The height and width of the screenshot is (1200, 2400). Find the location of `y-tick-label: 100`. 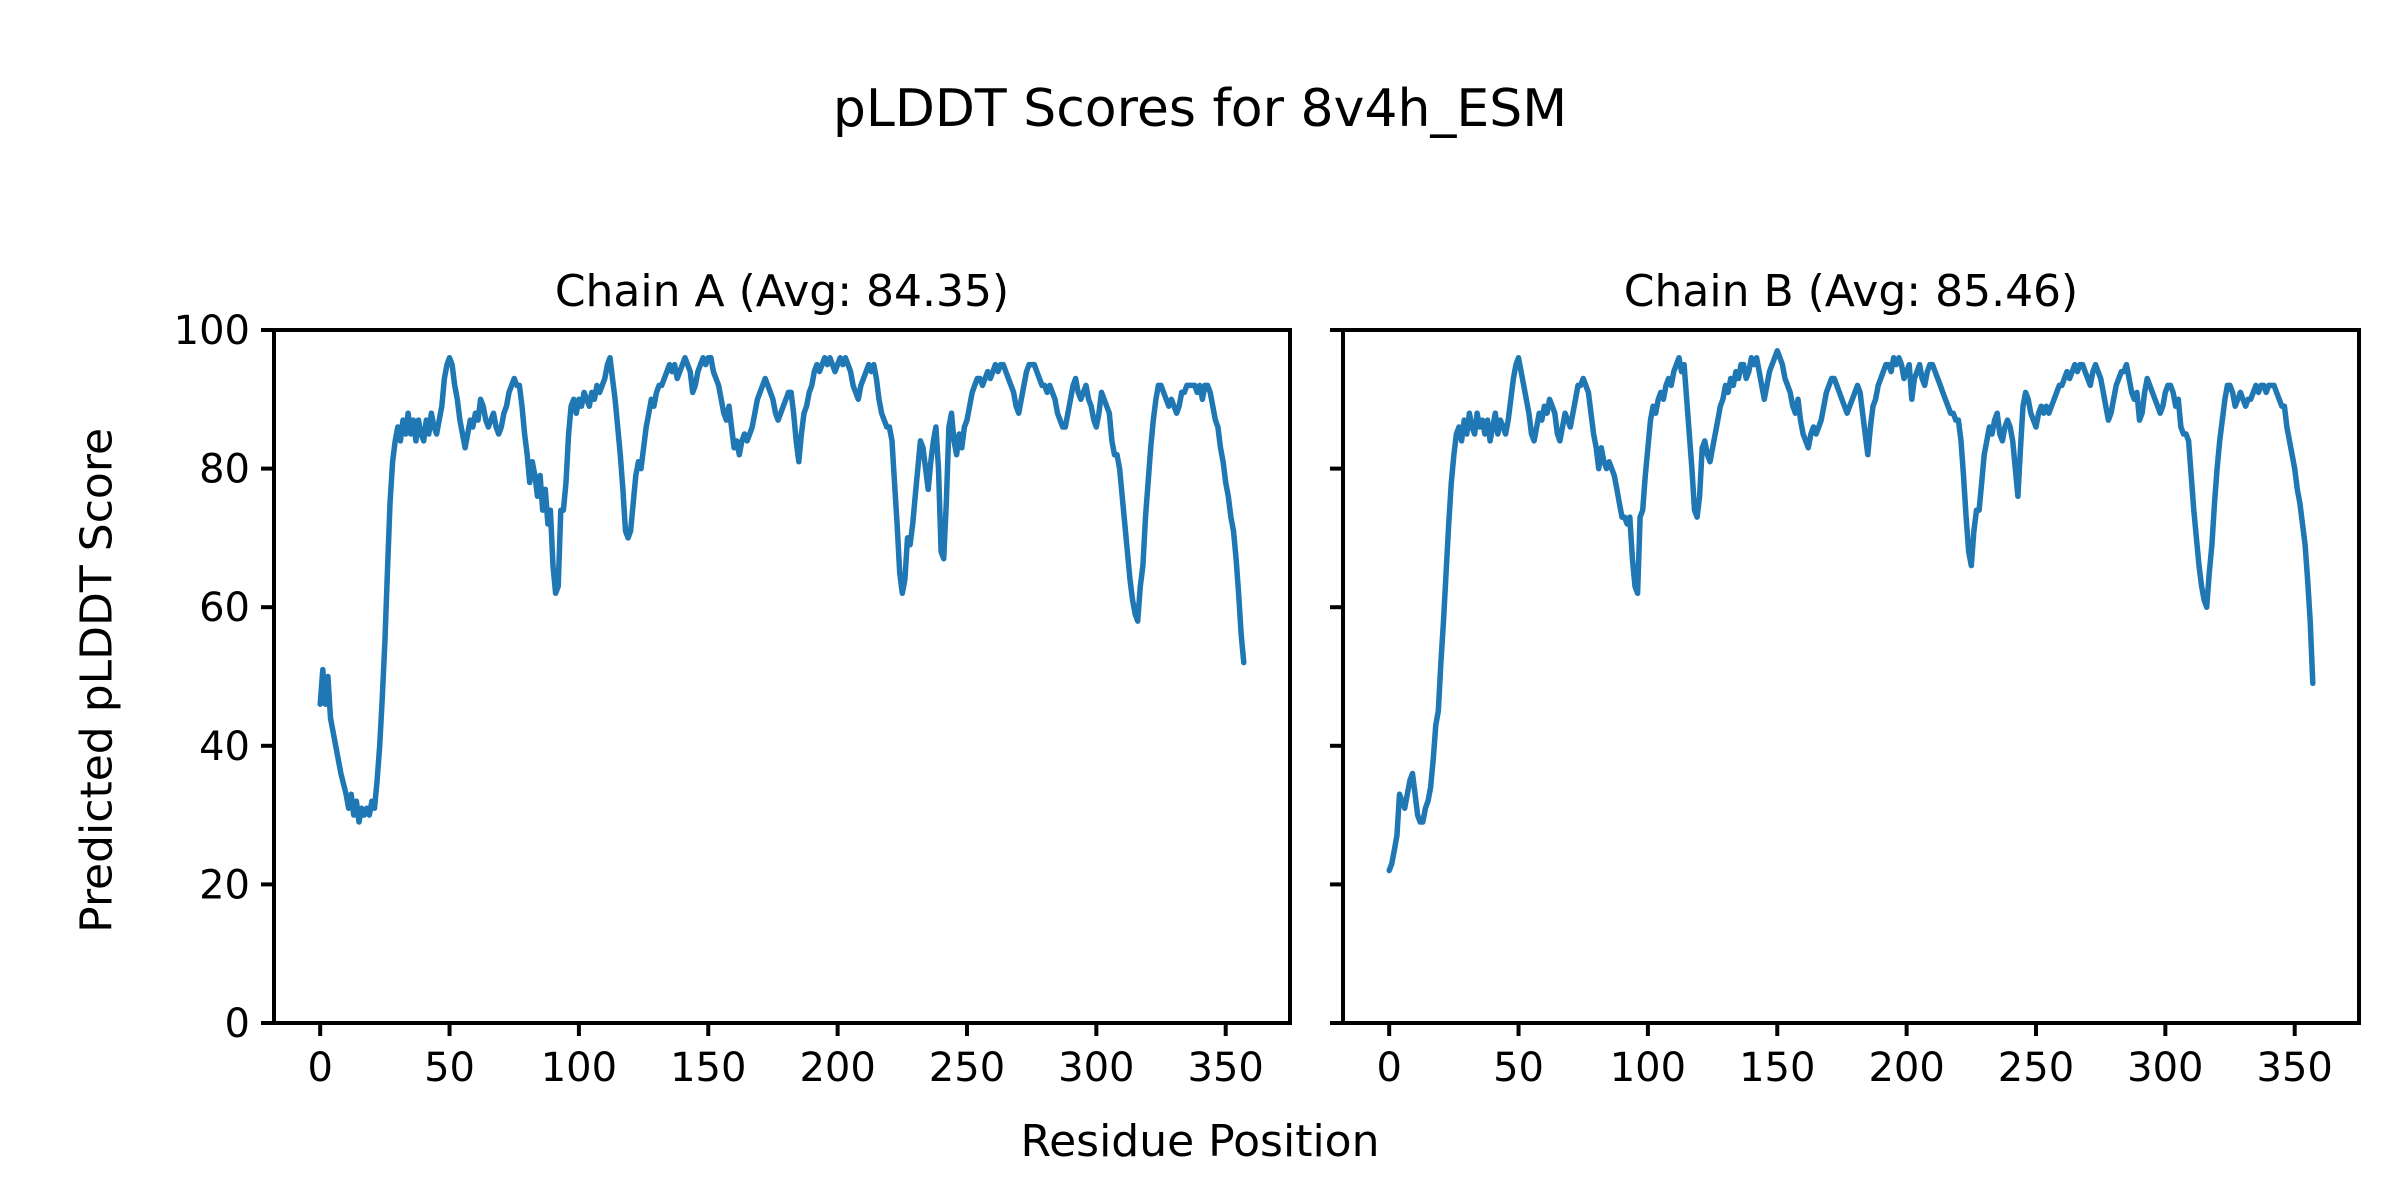

y-tick-label: 100 is located at coordinates (212, 331).